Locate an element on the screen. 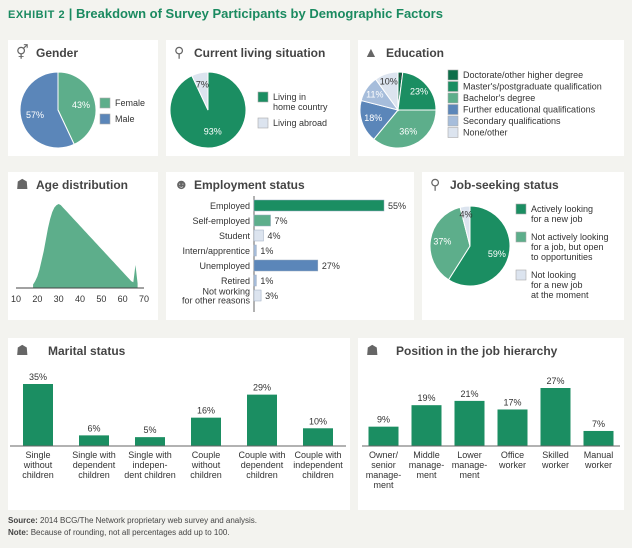 Image resolution: width=632 pixels, height=548 pixels. panel-title: Employment status is located at coordinates (249, 185).